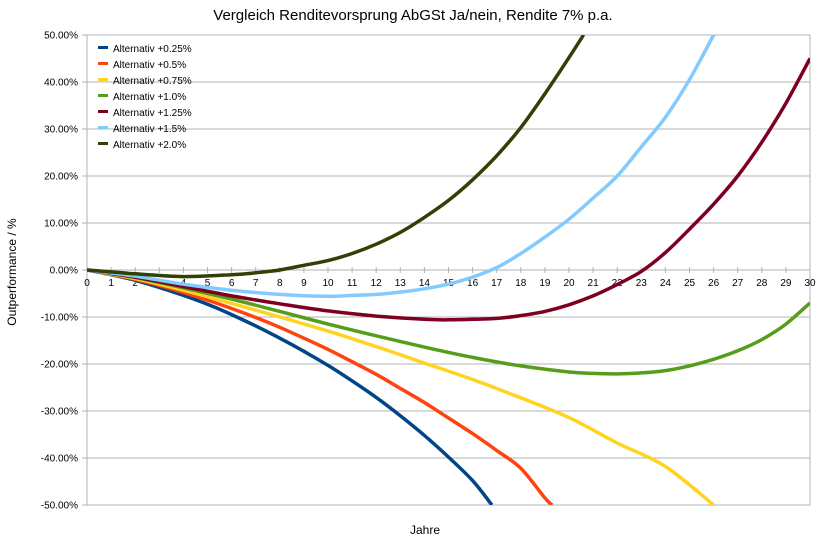 This screenshot has width=830, height=550. What do you see at coordinates (232, 283) in the screenshot?
I see `x-tick-label: 6` at bounding box center [232, 283].